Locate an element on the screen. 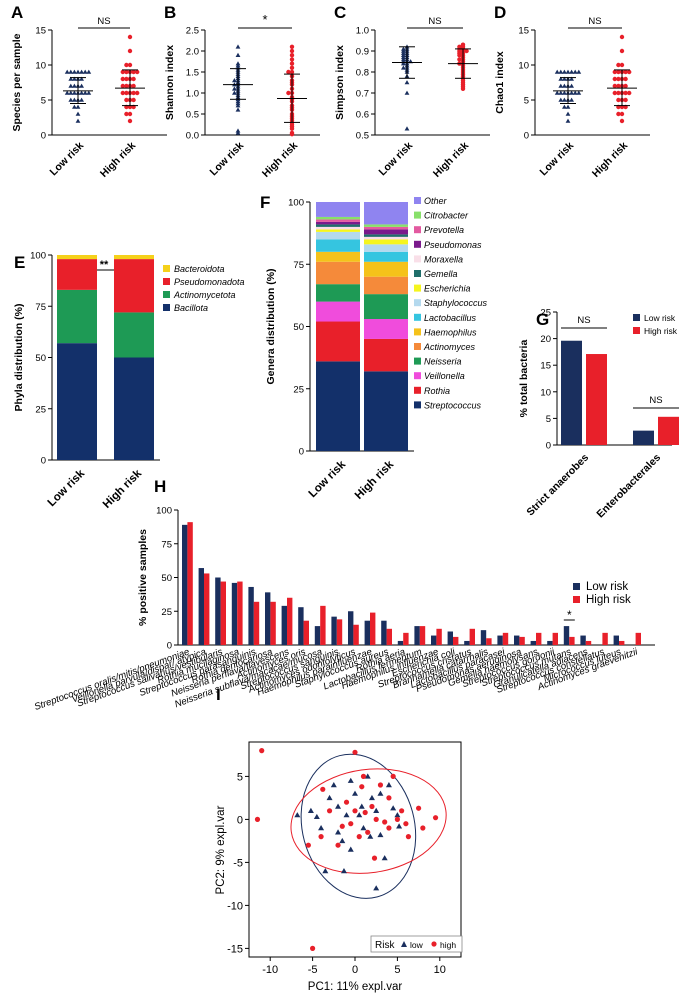  bar-segment-bacillota is located at coordinates (77, 401).